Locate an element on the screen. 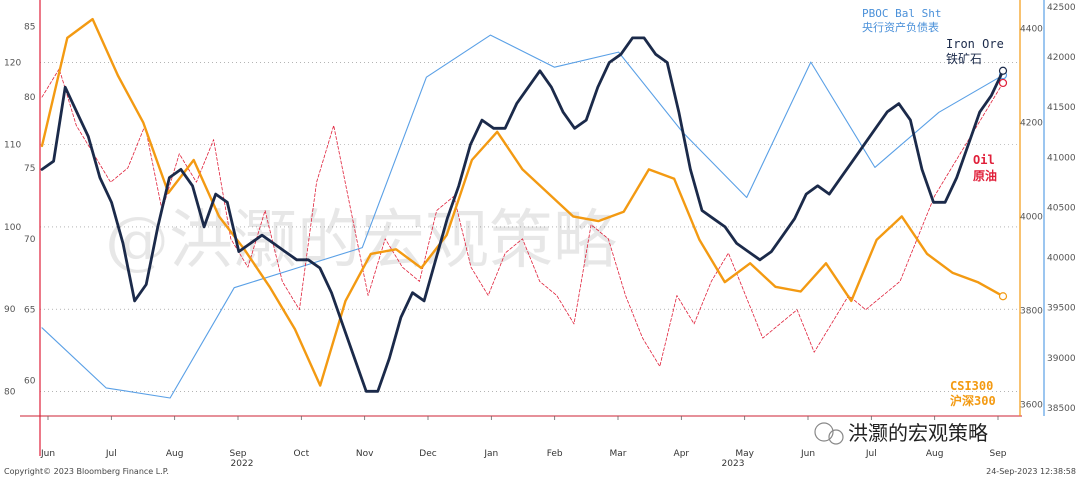 The width and height of the screenshot is (1080, 478). right-inner-tick: 3600 is located at coordinates (1031, 405).